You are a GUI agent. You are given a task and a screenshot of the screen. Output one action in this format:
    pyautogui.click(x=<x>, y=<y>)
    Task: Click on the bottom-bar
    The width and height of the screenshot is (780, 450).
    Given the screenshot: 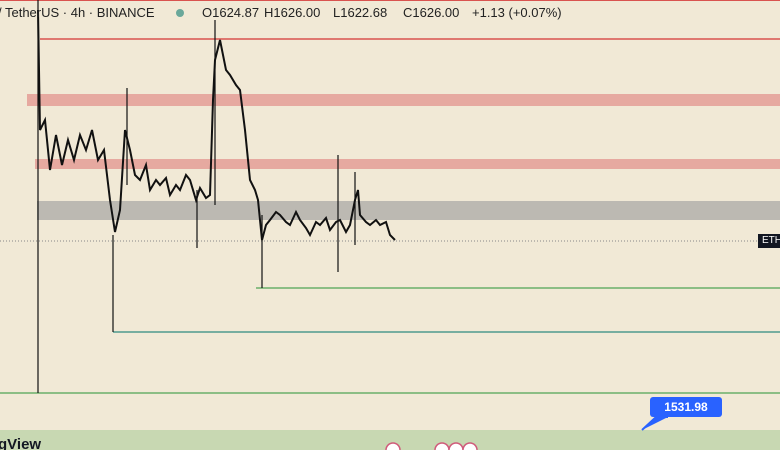 What is the action you would take?
    pyautogui.click(x=390, y=440)
    